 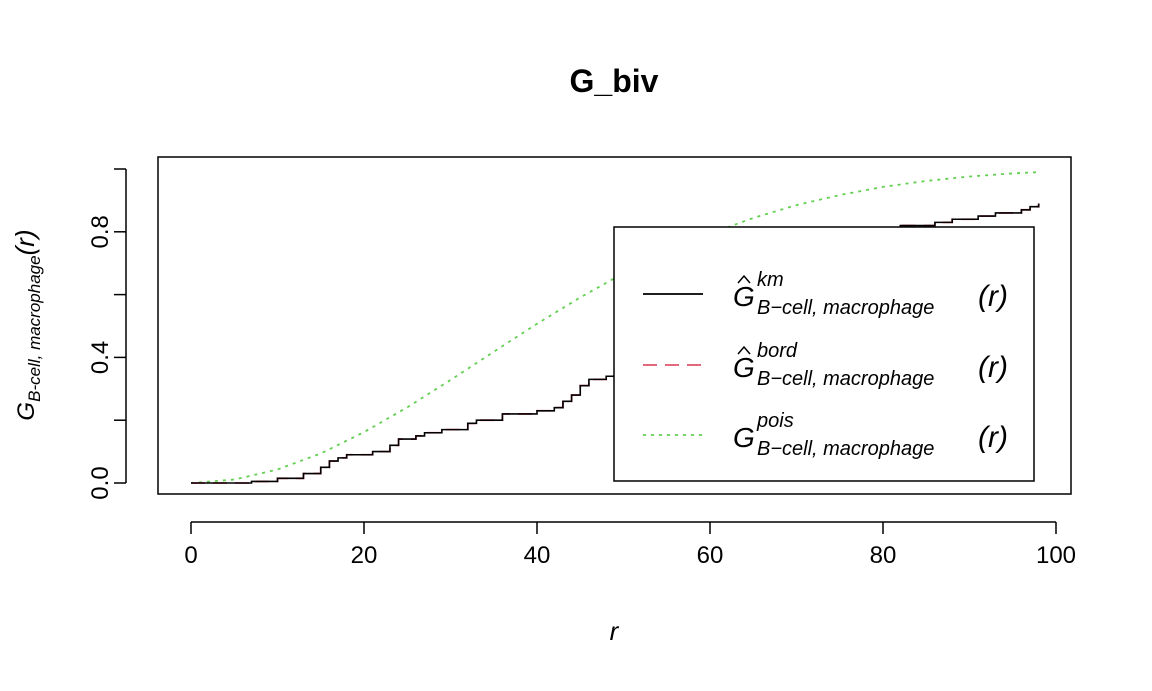 What do you see at coordinates (190, 555) in the screenshot?
I see `x-tick-label: 0` at bounding box center [190, 555].